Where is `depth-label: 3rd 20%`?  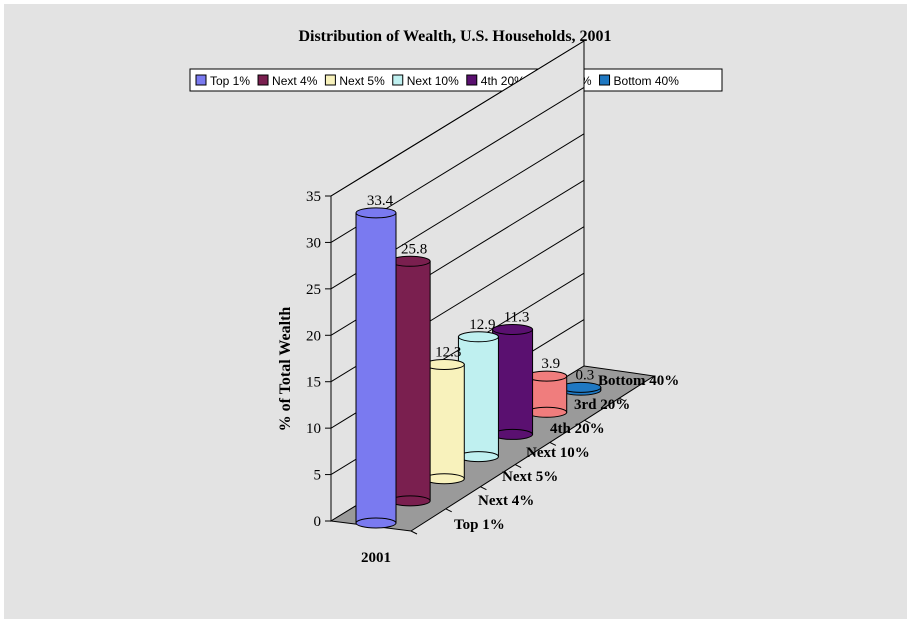
depth-label: 3rd 20% is located at coordinates (602, 405).